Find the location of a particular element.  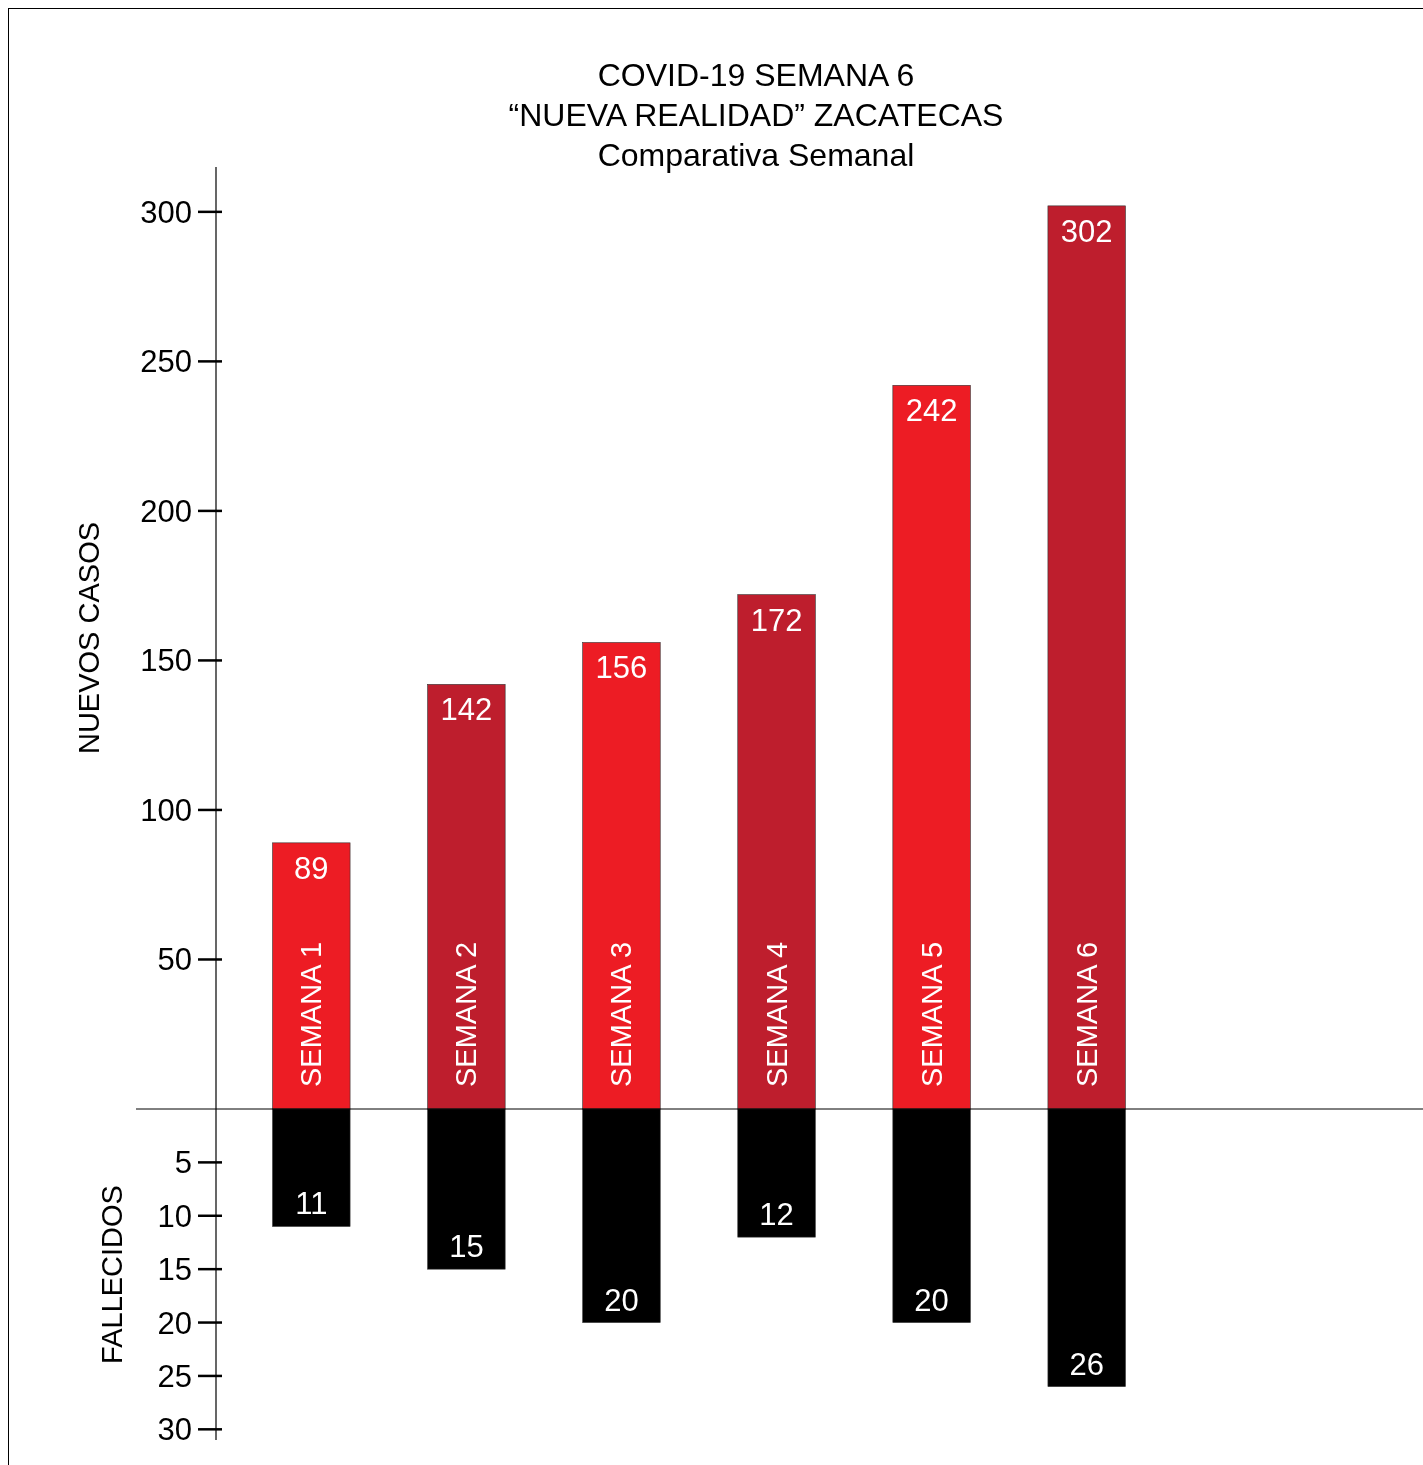

y-axis-title: NUEVOS CASOS is located at coordinates (89, 638).